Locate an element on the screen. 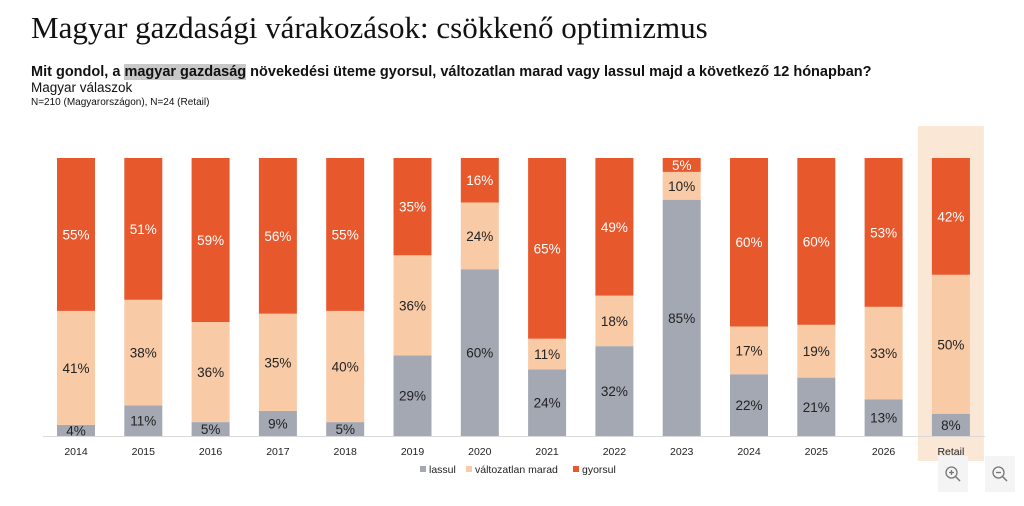 This screenshot has height=506, width=1024. bar-segment-gyorsul-2019 is located at coordinates (412, 207).